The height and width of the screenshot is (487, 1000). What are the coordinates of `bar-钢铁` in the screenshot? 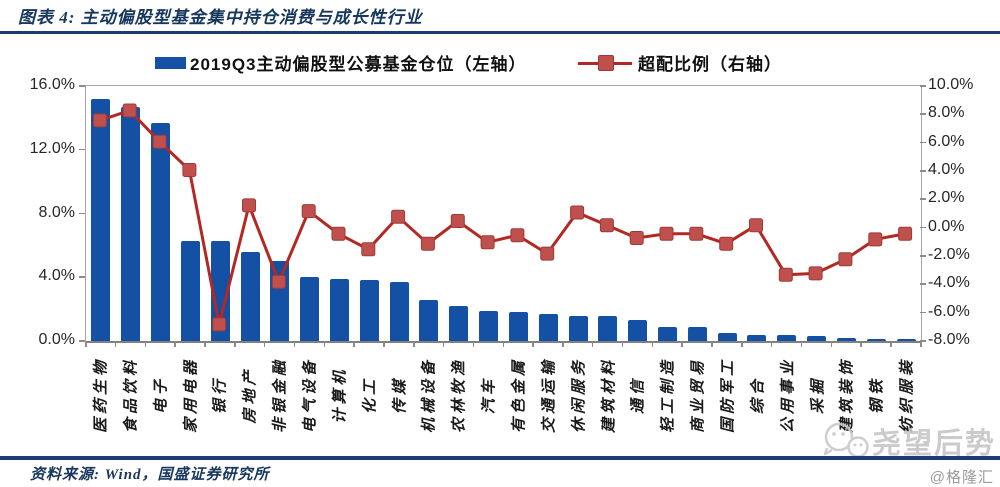 It's located at (876, 340).